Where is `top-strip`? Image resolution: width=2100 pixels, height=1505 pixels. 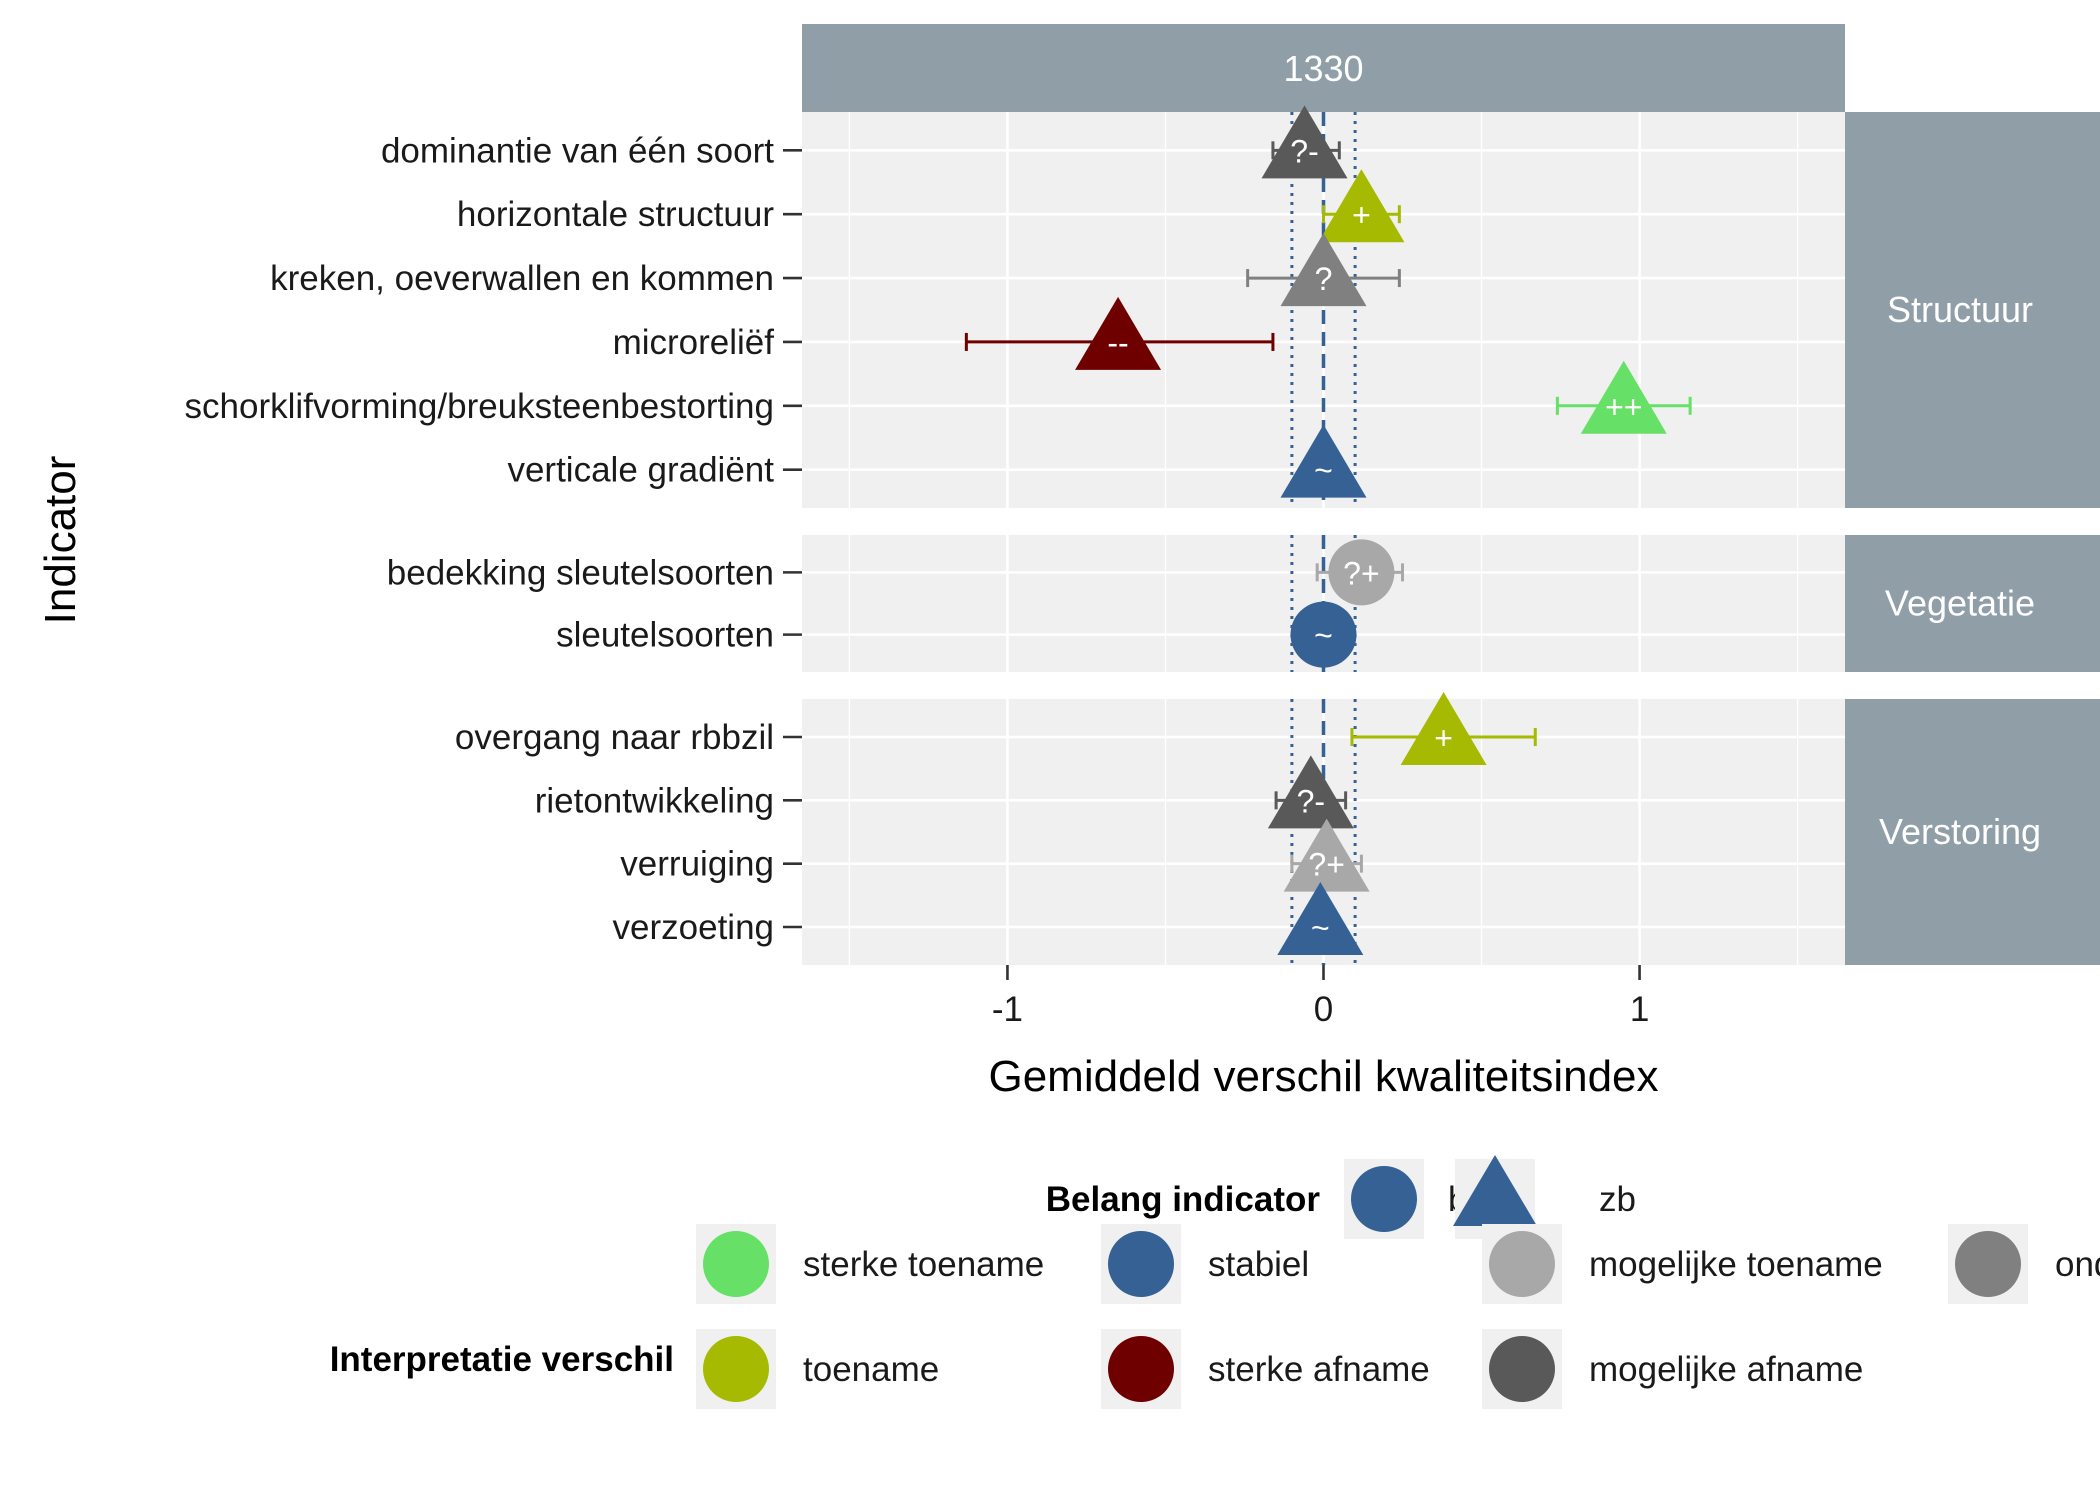
top-strip is located at coordinates (1323, 68).